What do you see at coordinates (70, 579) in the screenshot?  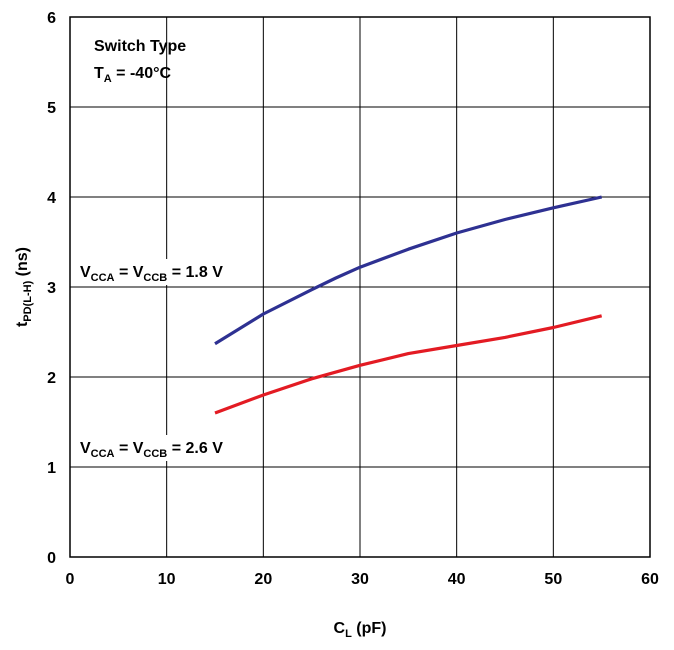 I see `x-tick-label-0: 0` at bounding box center [70, 579].